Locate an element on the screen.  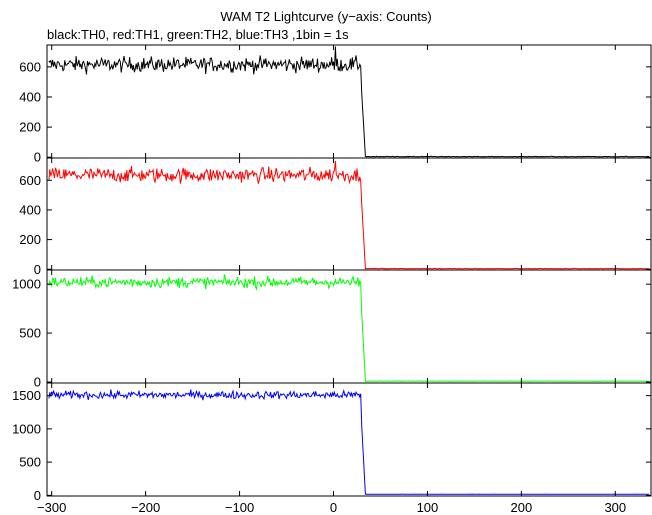
x-tick-label: −200 is located at coordinates (145, 507).